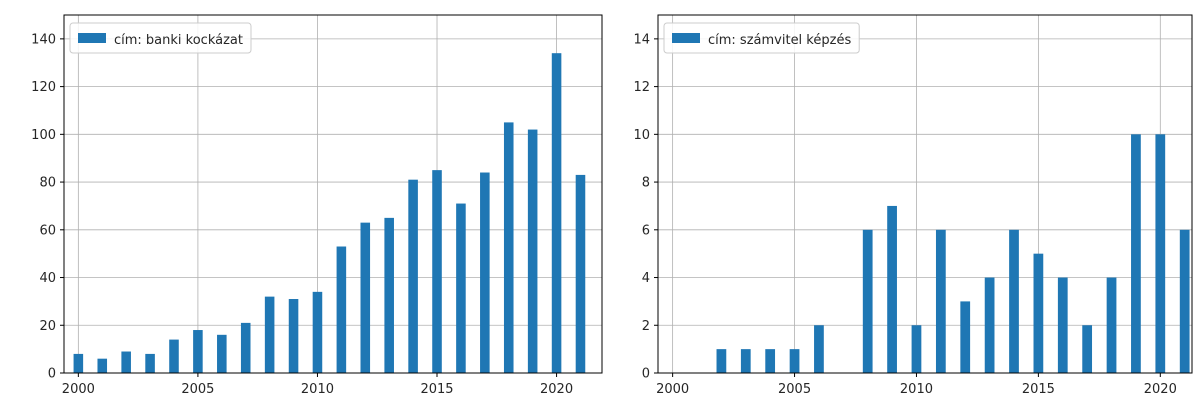 This screenshot has height=400, width=1196. What do you see at coordinates (47, 326) in the screenshot?
I see `y-tick-label: 20` at bounding box center [47, 326].